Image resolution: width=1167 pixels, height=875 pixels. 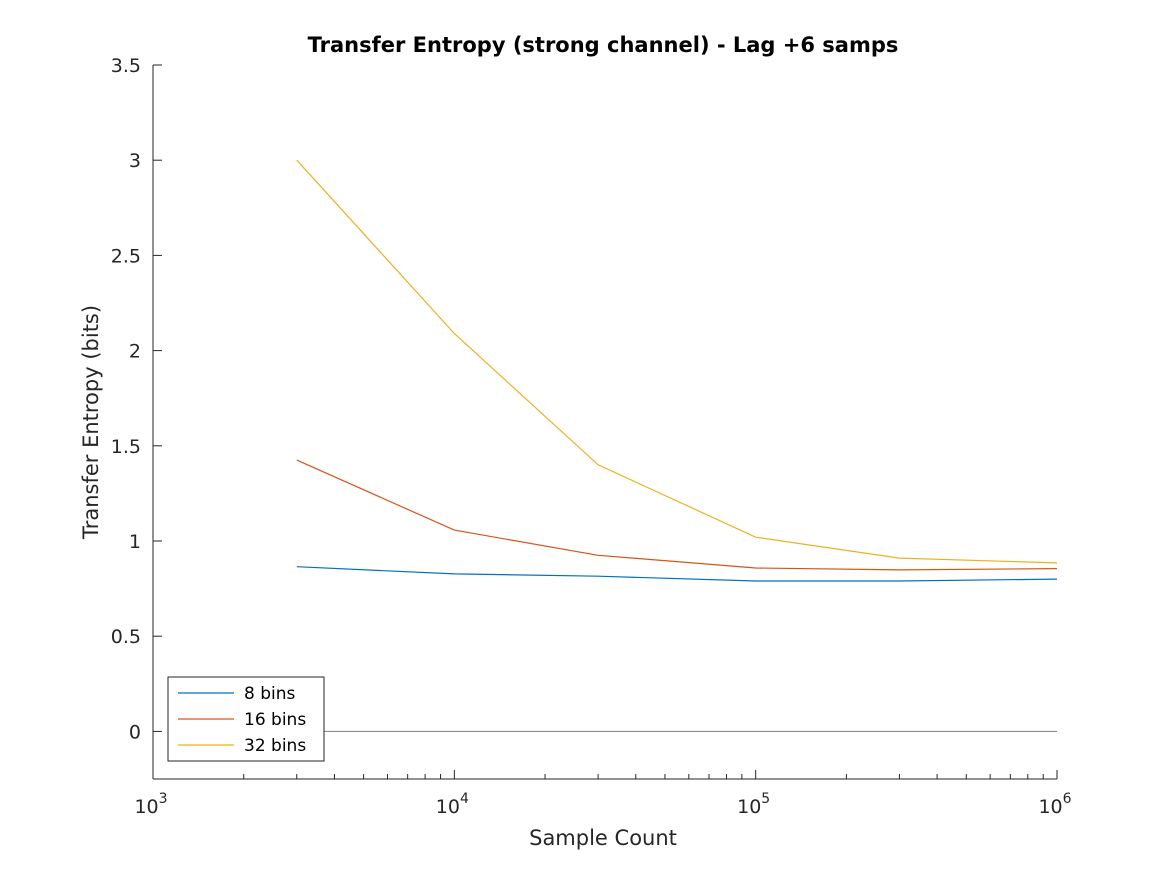 What do you see at coordinates (135, 161) in the screenshot?
I see `y-tick-label: 3` at bounding box center [135, 161].